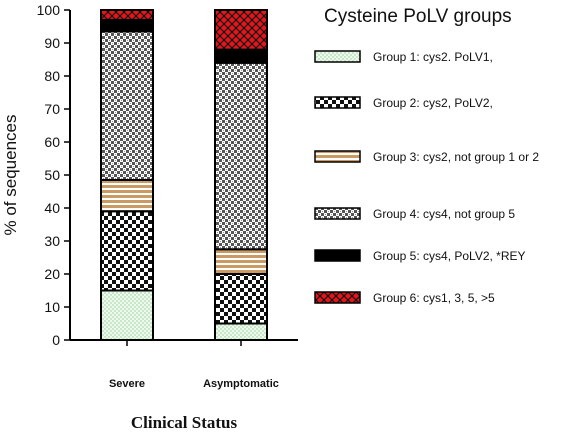 This screenshot has width=588, height=433. I want to click on legend-title: Cysteine PoLV groups, so click(418, 16).